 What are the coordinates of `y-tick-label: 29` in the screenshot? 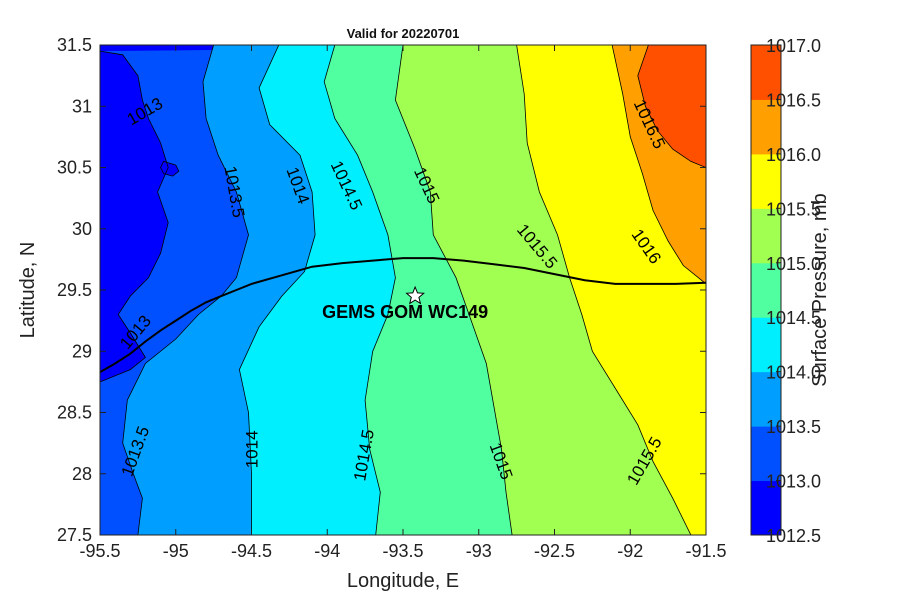 It's located at (82, 351).